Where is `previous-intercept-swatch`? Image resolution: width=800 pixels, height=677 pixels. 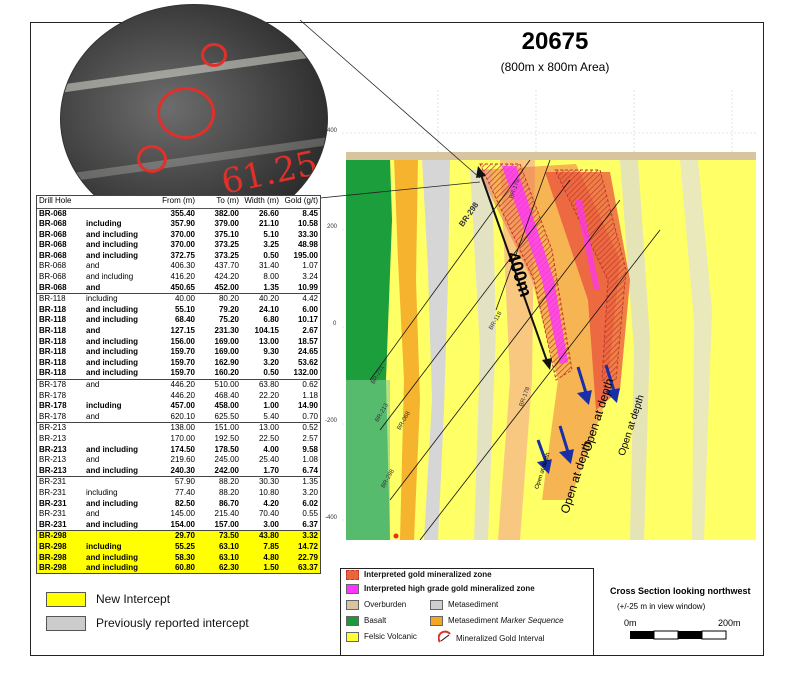 previous-intercept-swatch is located at coordinates (66, 623).